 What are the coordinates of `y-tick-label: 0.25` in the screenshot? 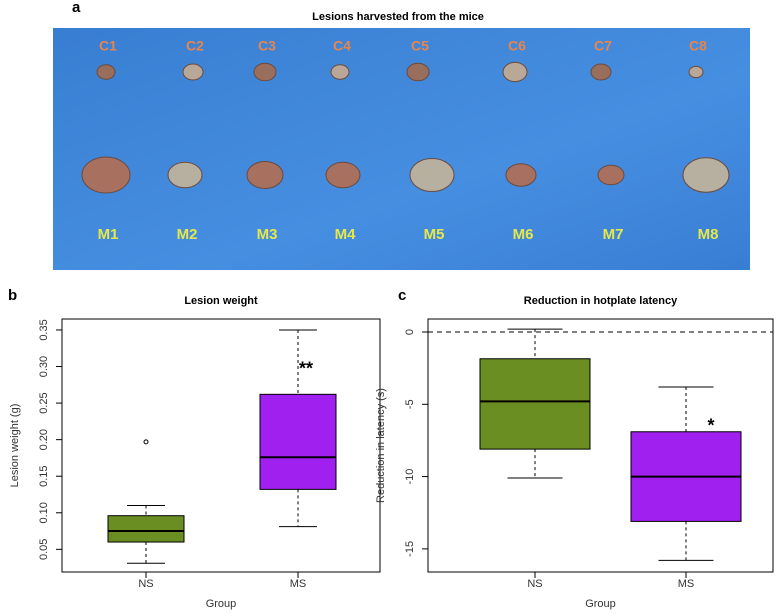 It's located at (44, 402).